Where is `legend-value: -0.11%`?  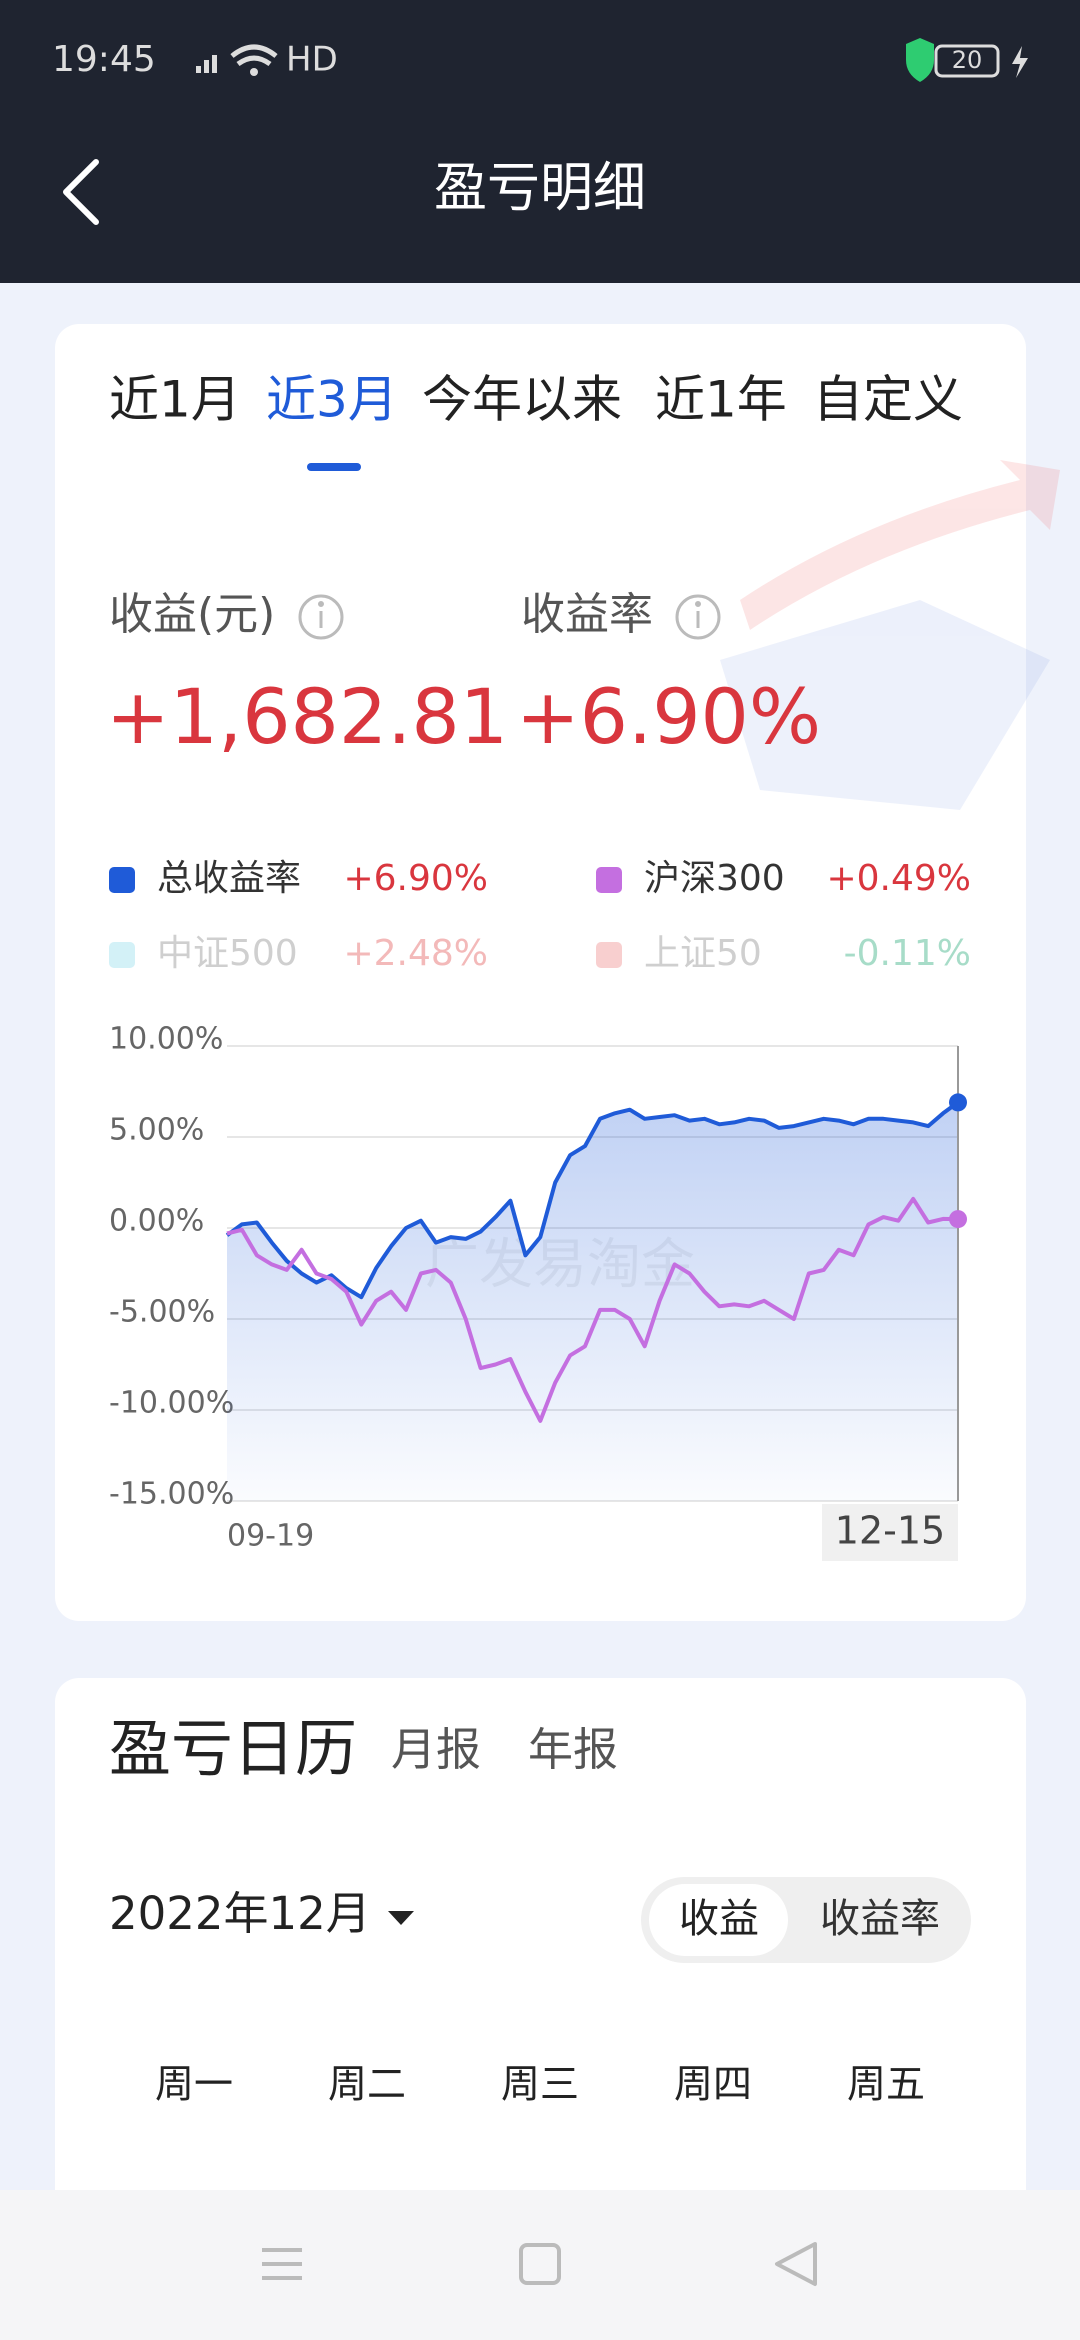
legend-value: -0.11% is located at coordinates (907, 953).